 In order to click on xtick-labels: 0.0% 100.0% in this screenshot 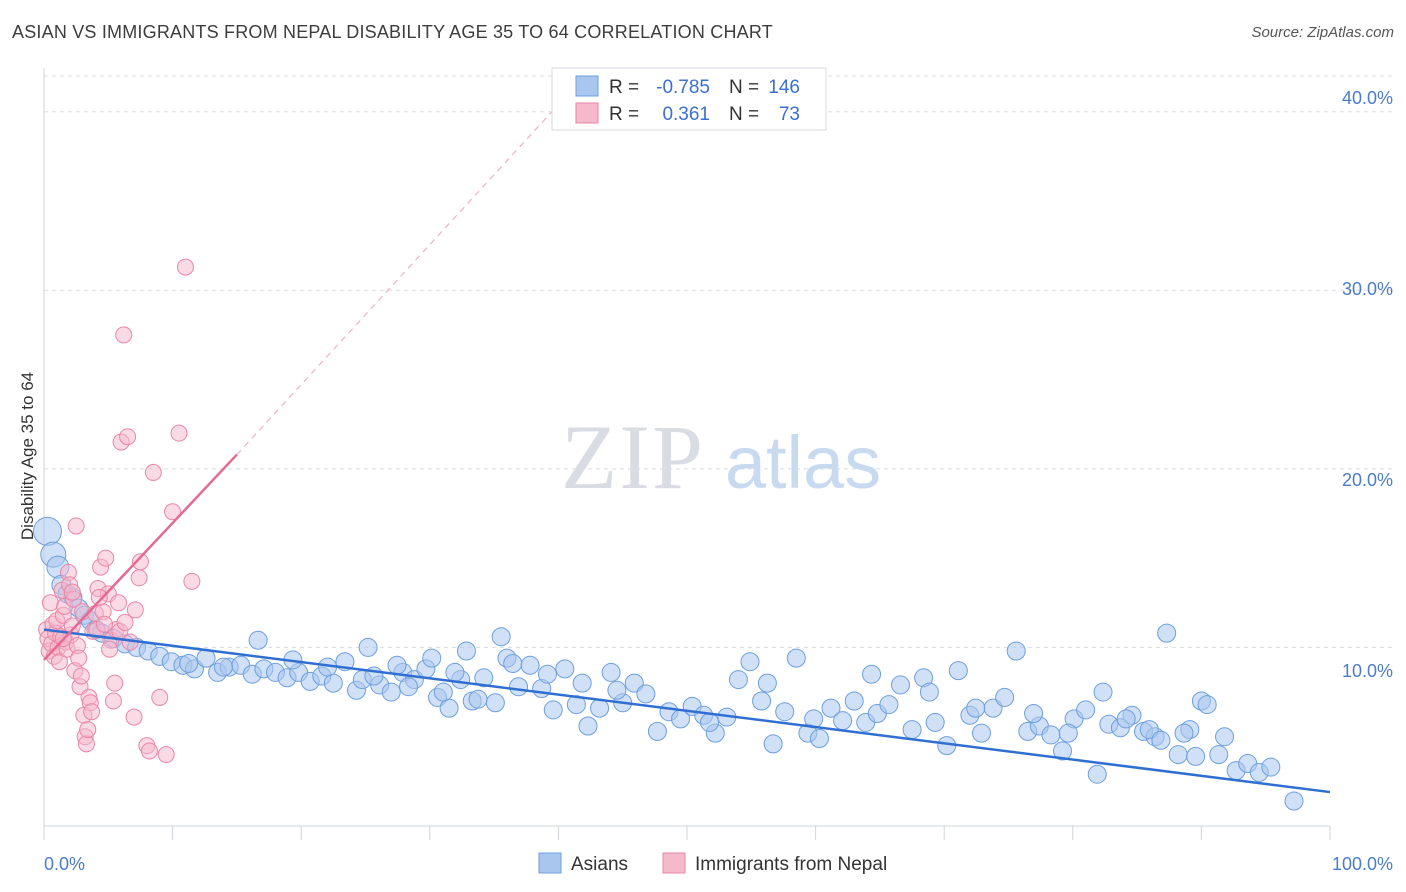, I will do `click(718, 864)`.